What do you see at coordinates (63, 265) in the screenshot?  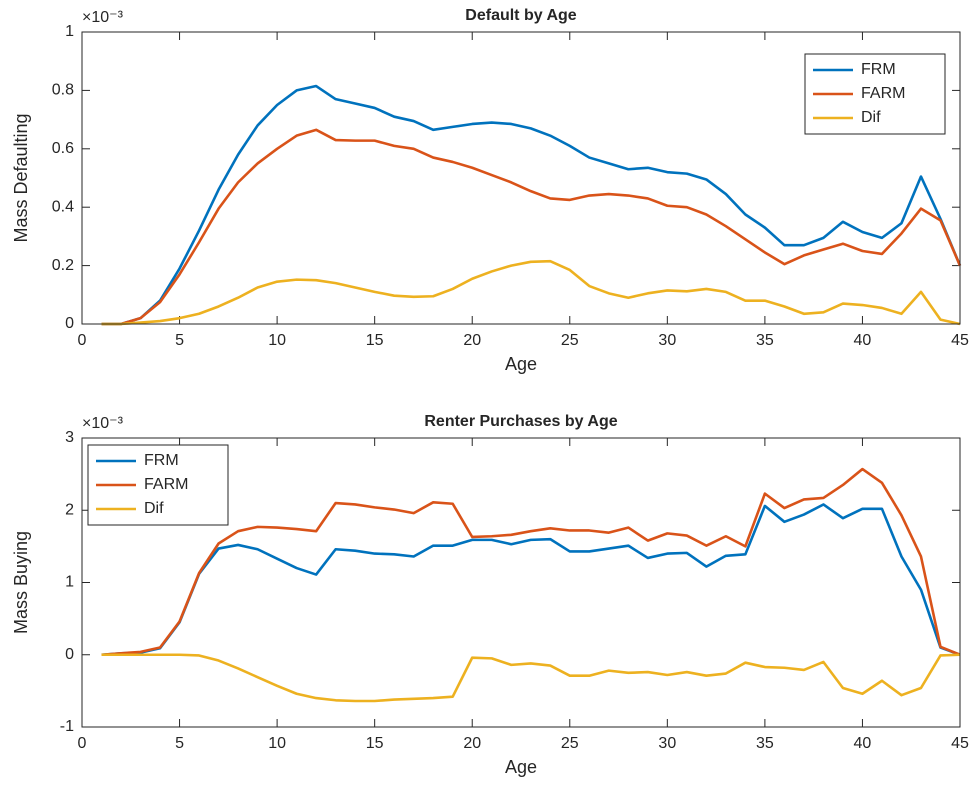 I see `y-tick-label: 0.2` at bounding box center [63, 265].